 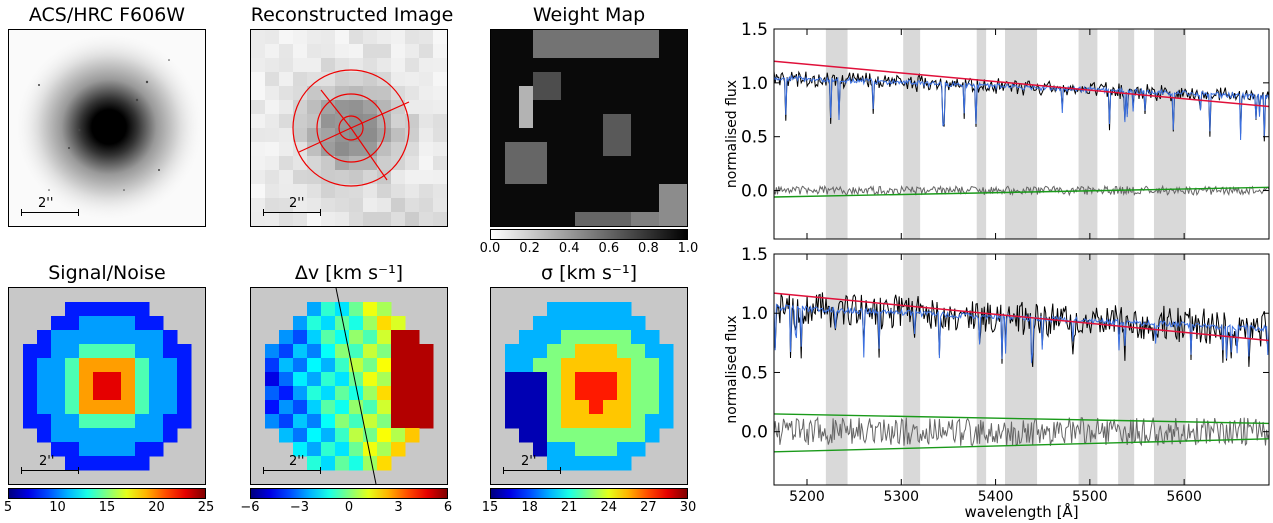 What do you see at coordinates (250, 507) in the screenshot?
I see `dv-colorbar-tick-label: −6` at bounding box center [250, 507].